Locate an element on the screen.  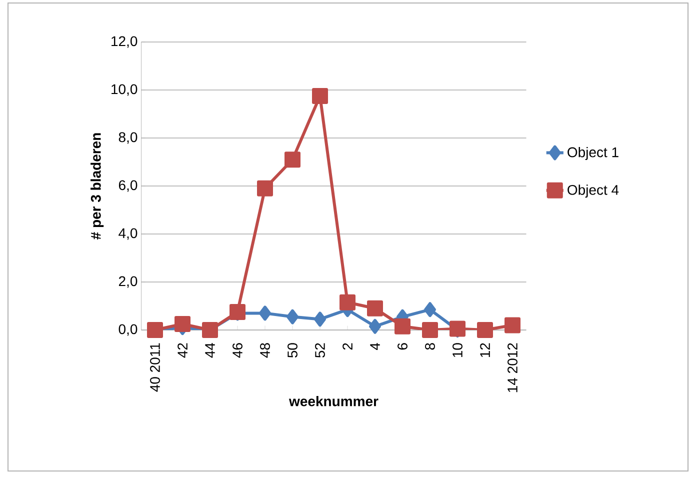
x-tick-label: 8 is located at coordinates (430, 346).